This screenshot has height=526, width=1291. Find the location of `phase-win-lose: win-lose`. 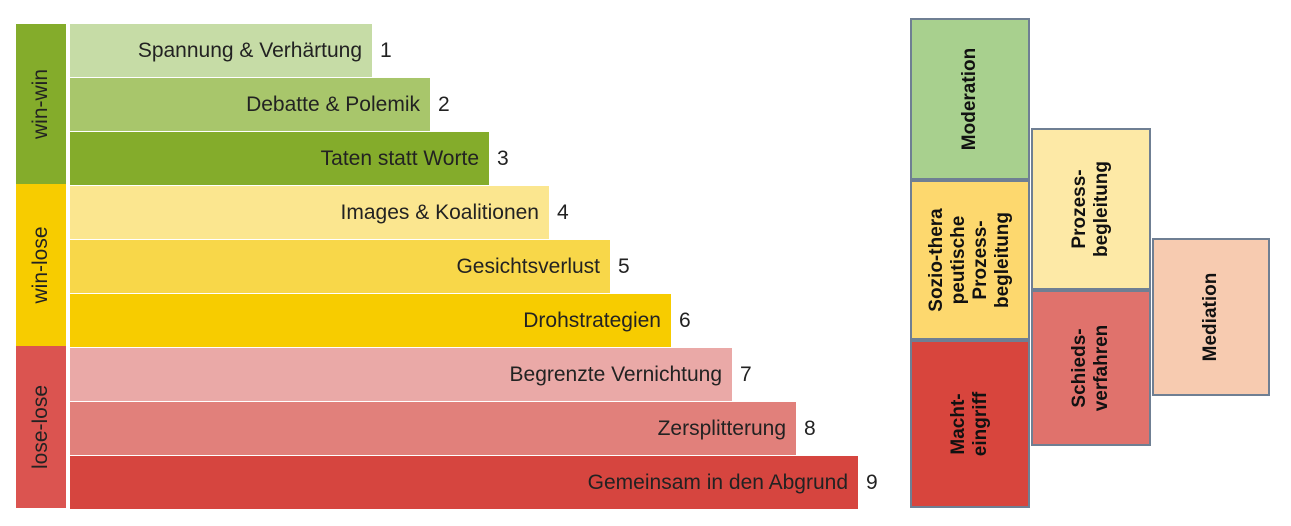

phase-win-lose: win-lose is located at coordinates (41, 265).